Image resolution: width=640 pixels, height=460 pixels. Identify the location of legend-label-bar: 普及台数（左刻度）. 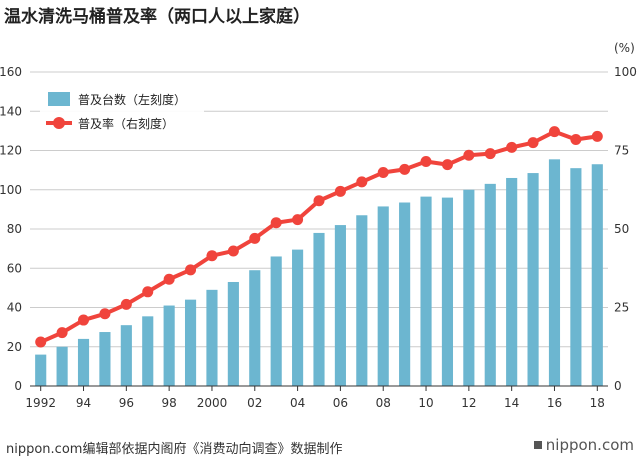
(132, 99).